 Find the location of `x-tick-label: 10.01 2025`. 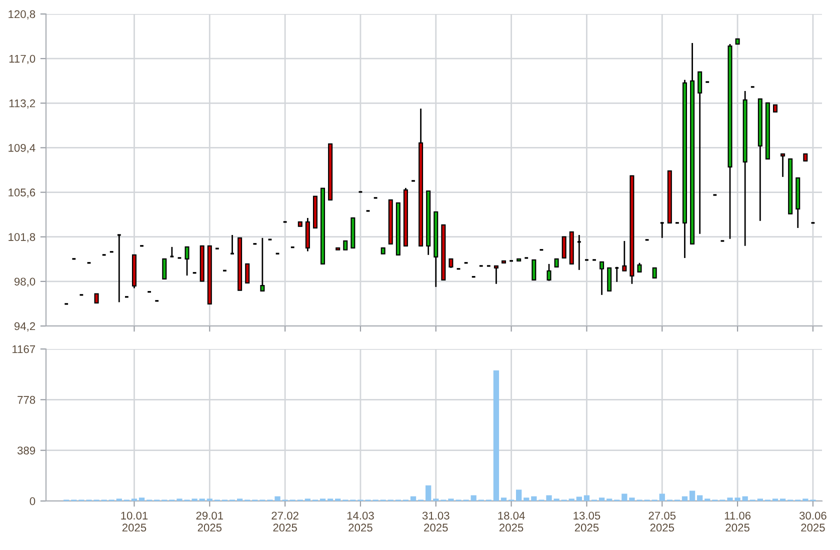

x-tick-label: 10.01 2025 is located at coordinates (134, 522).